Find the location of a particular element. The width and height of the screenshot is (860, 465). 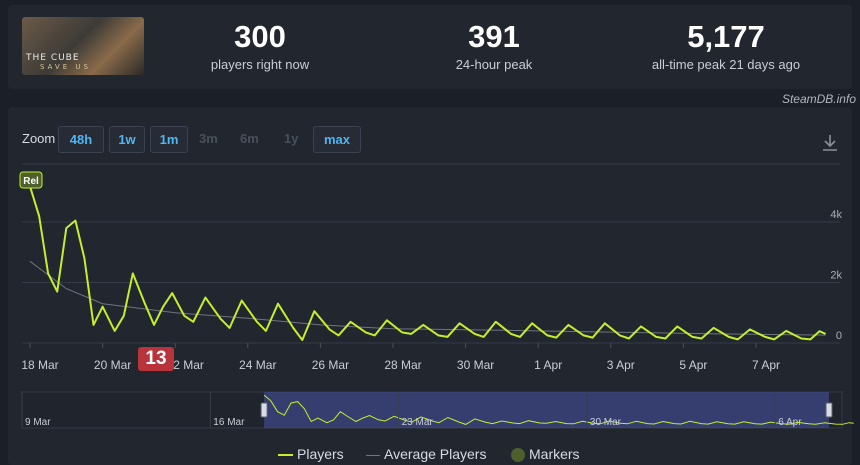

navigator-tick-label: 6 Apr is located at coordinates (790, 422).